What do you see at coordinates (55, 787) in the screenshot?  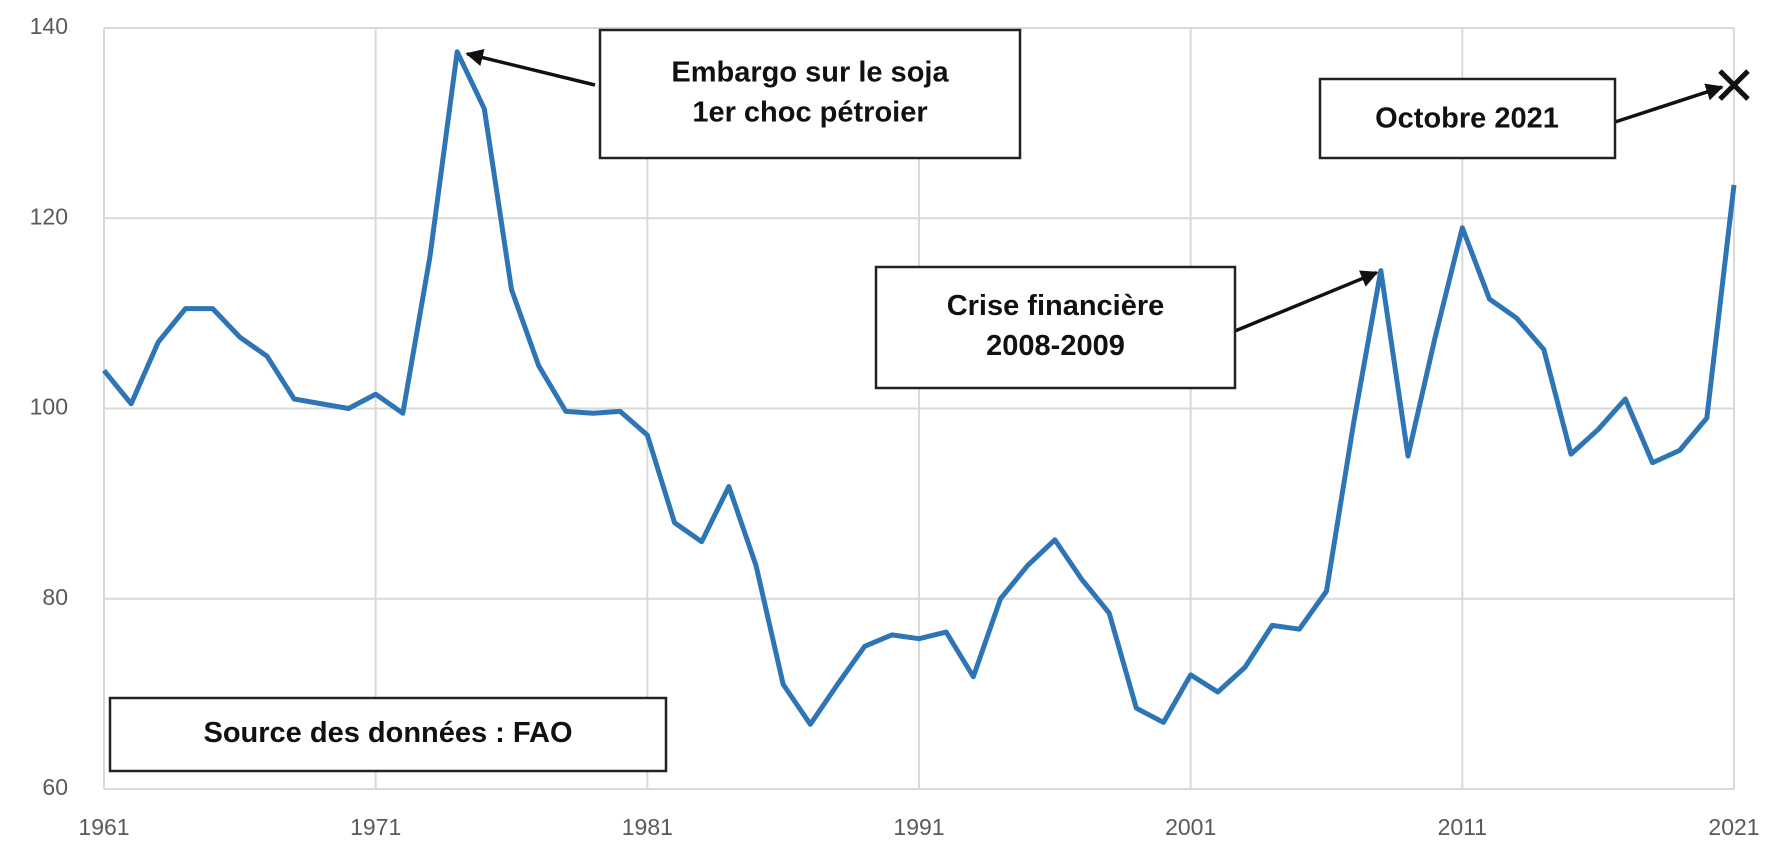 I see `y-tick-label: 60` at bounding box center [55, 787].